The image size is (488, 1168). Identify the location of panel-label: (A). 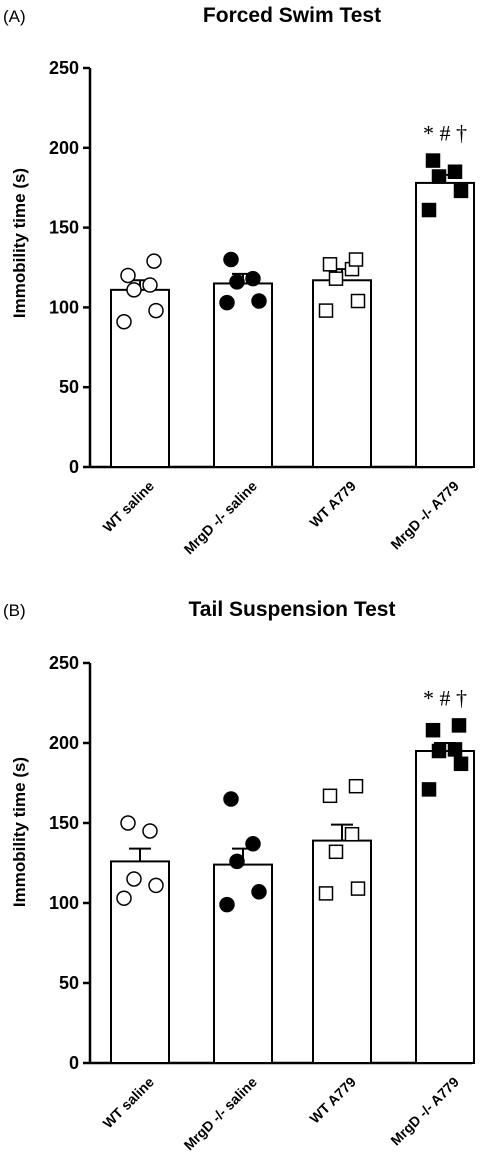
(14, 16).